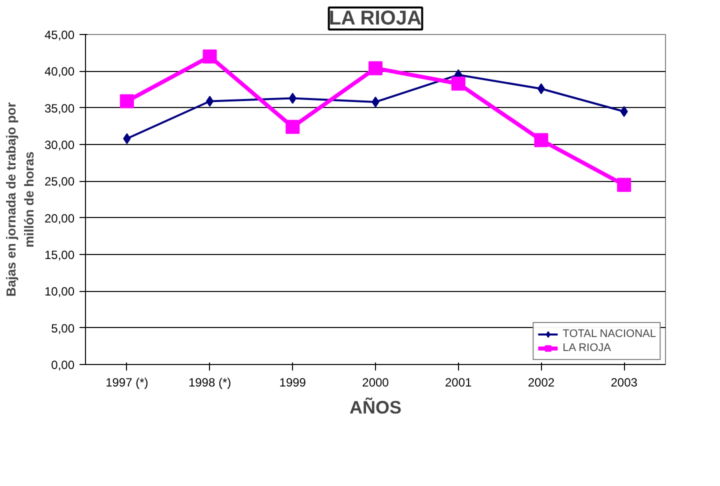 The width and height of the screenshot is (720, 486). I want to click on y-tick-label: 10,00, so click(59, 291).